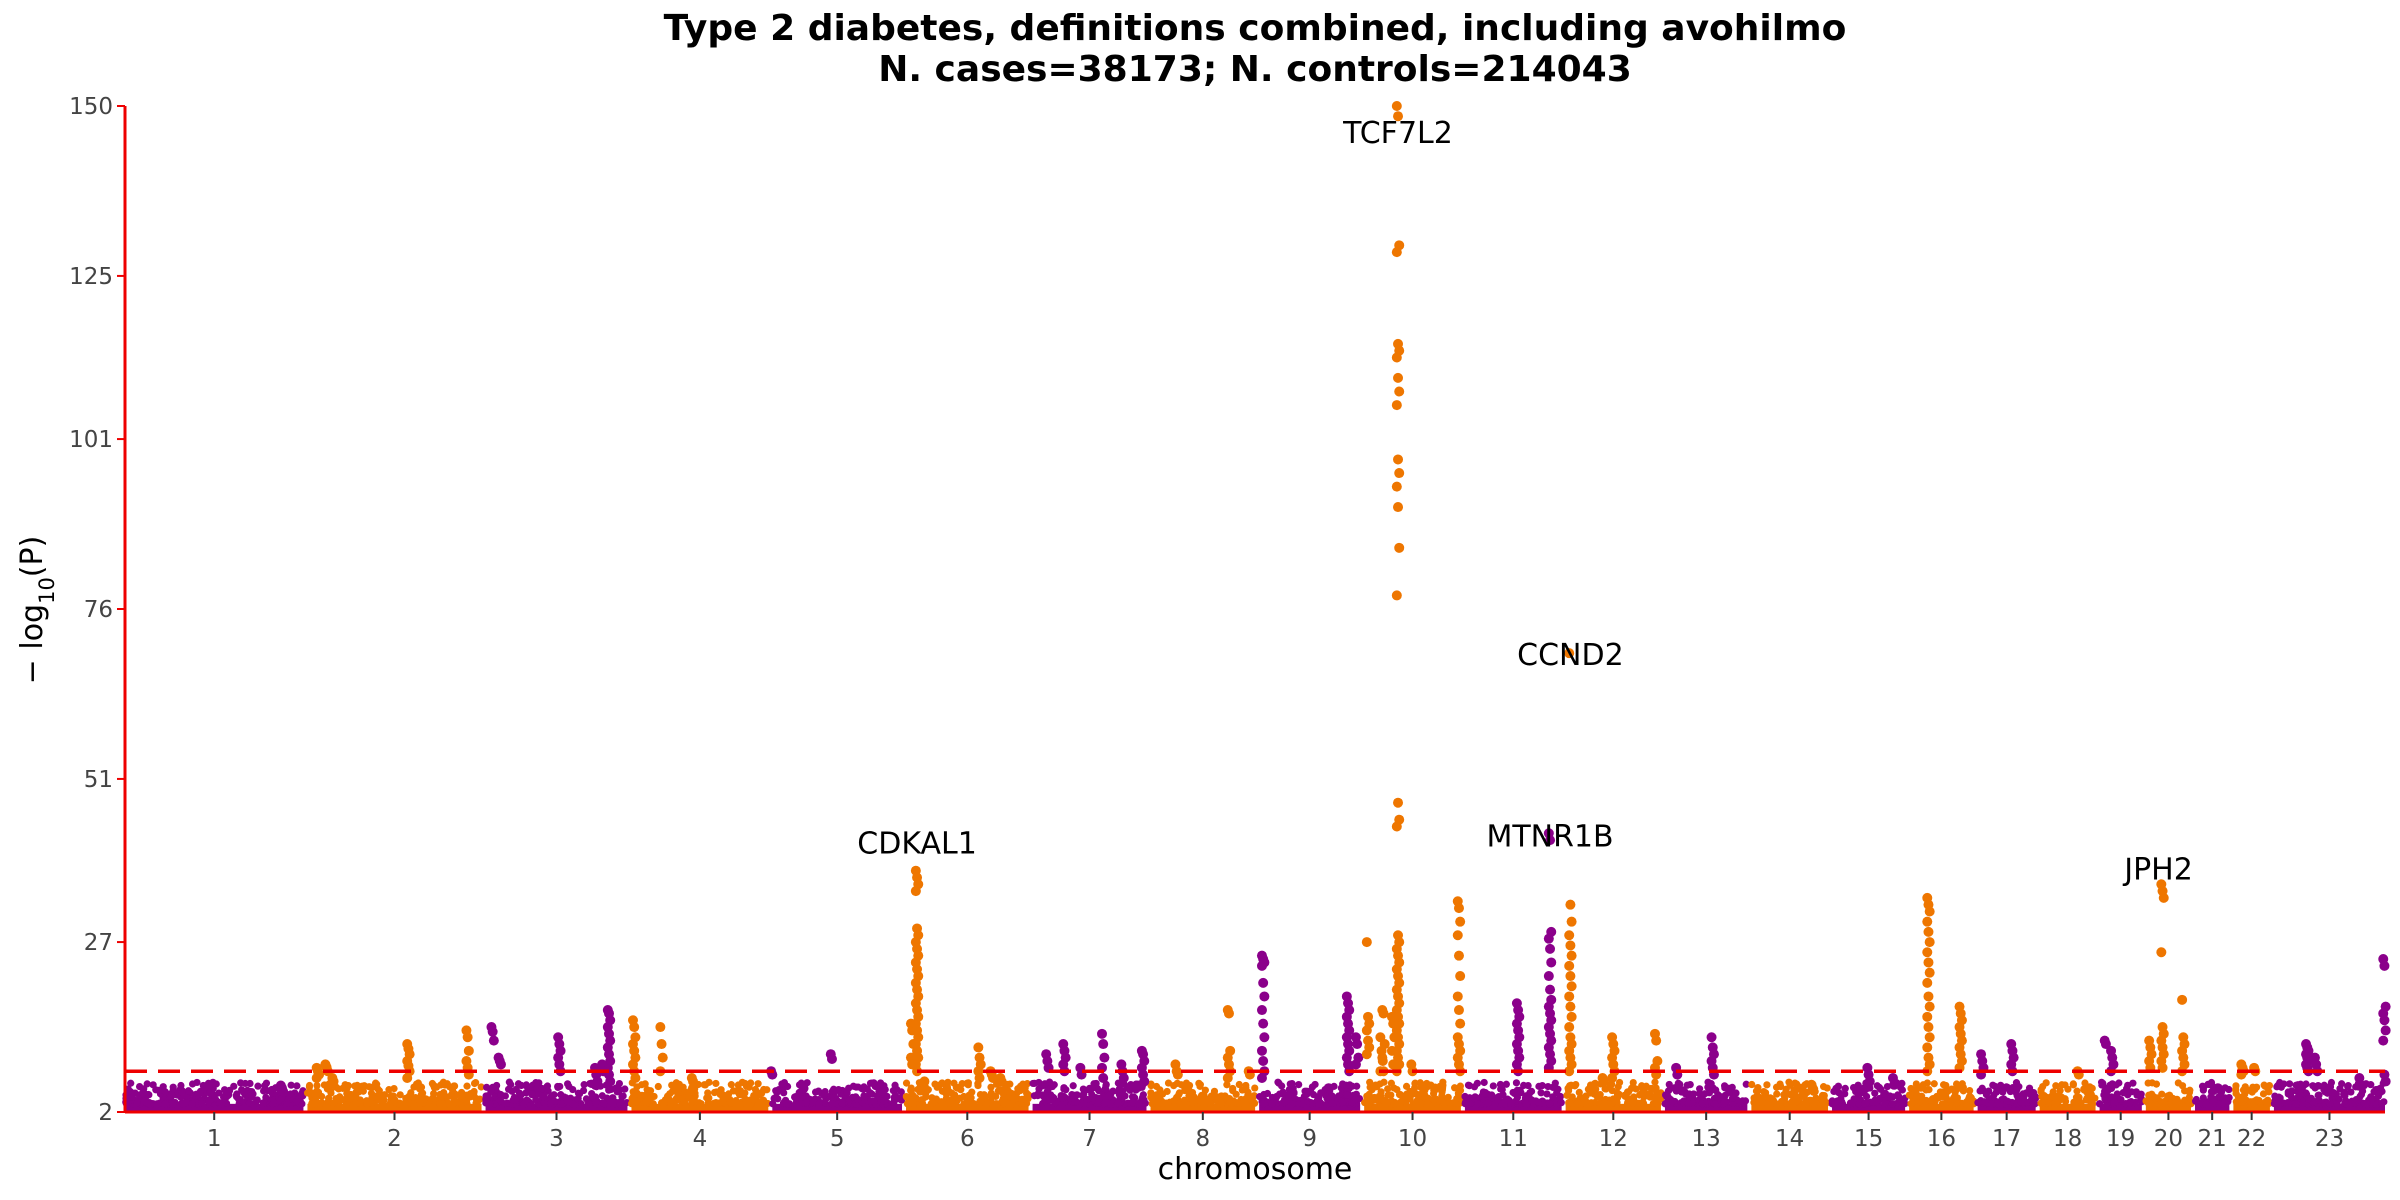 This screenshot has height=1200, width=2400. What do you see at coordinates (1089, 1139) in the screenshot?
I see `x-tick-label-chr7: 7` at bounding box center [1089, 1139].